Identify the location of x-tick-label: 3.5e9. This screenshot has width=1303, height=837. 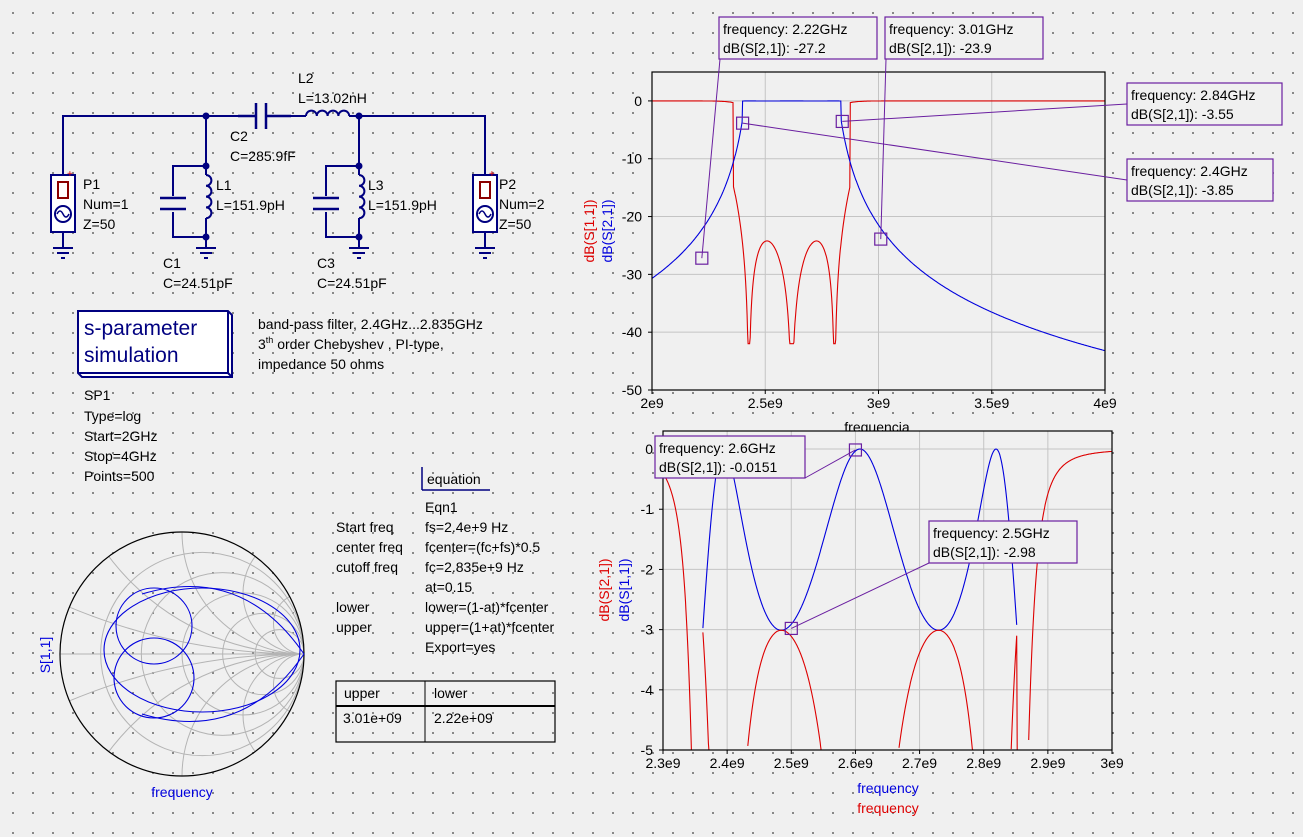
(991, 403).